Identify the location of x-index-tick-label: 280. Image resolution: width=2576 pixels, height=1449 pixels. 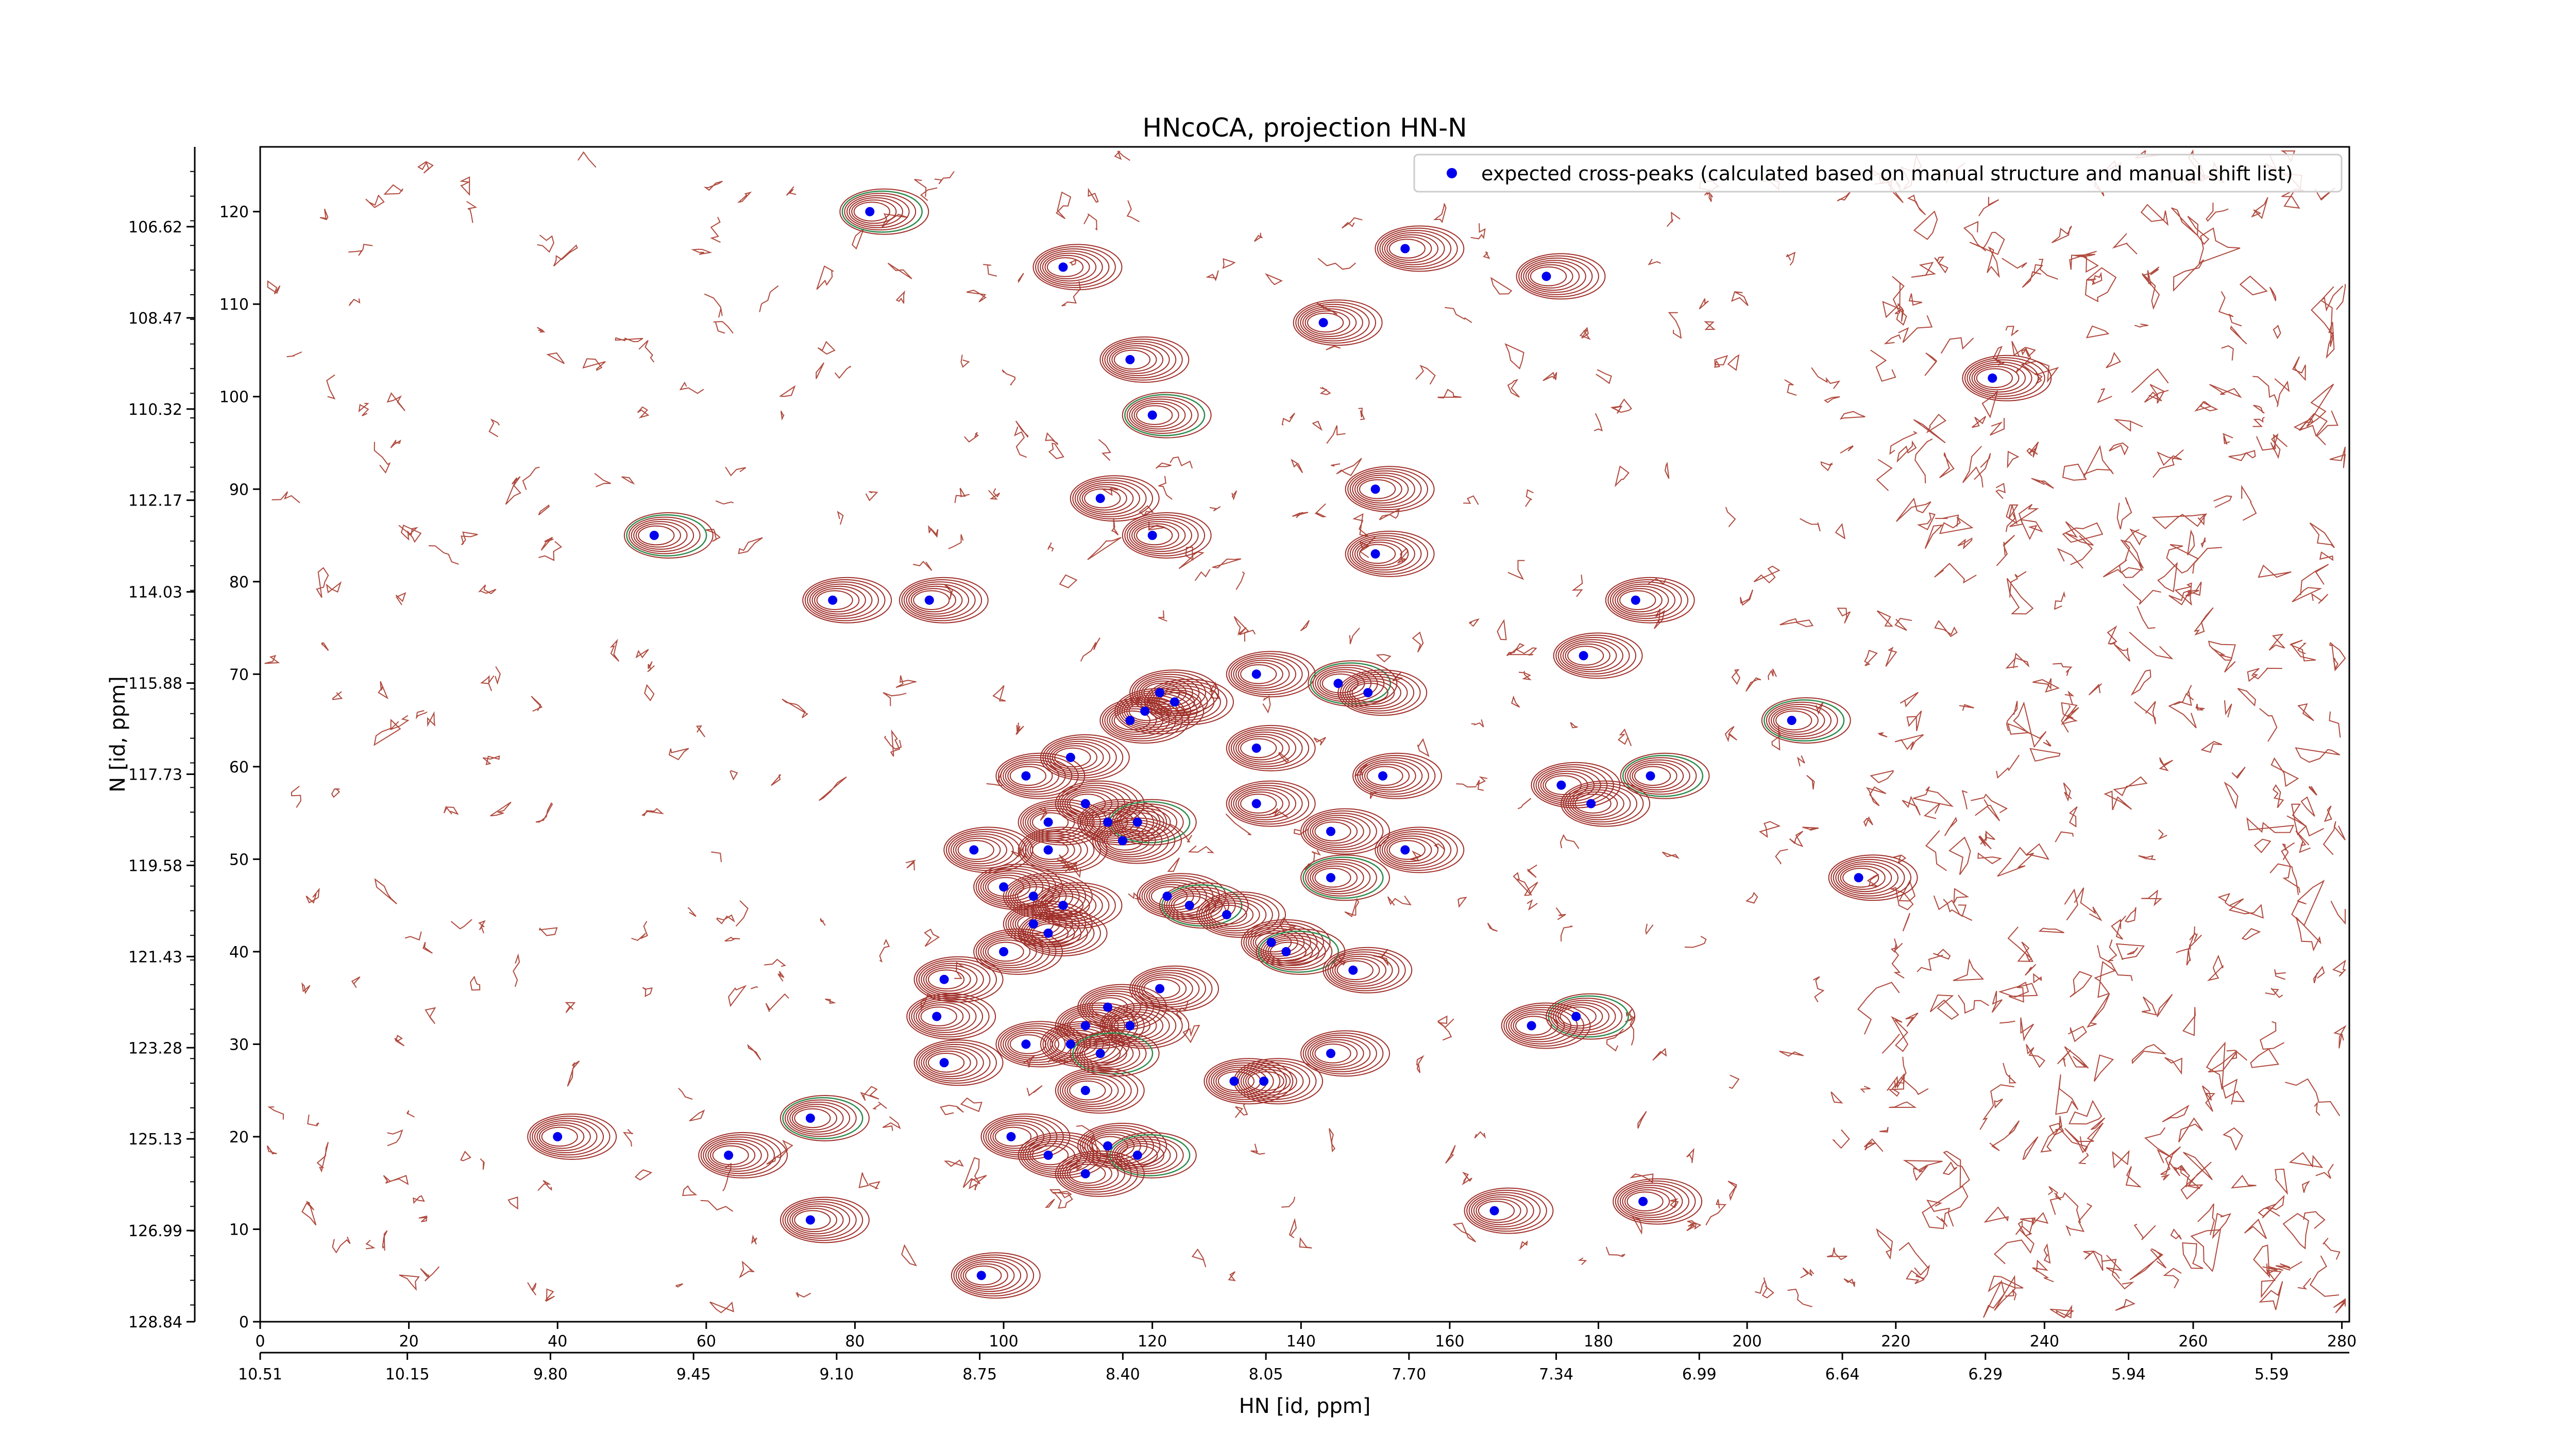
(2342, 1342).